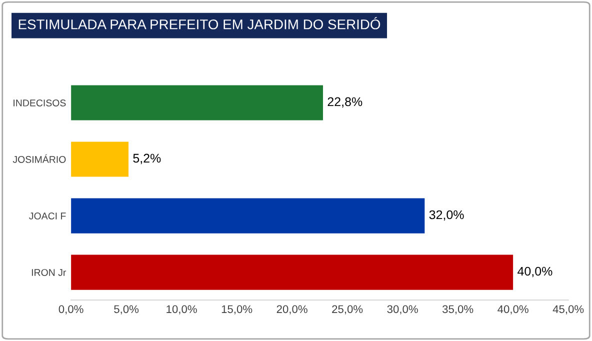  What do you see at coordinates (347, 309) in the screenshot?
I see `x-tick-label: 25,0%` at bounding box center [347, 309].